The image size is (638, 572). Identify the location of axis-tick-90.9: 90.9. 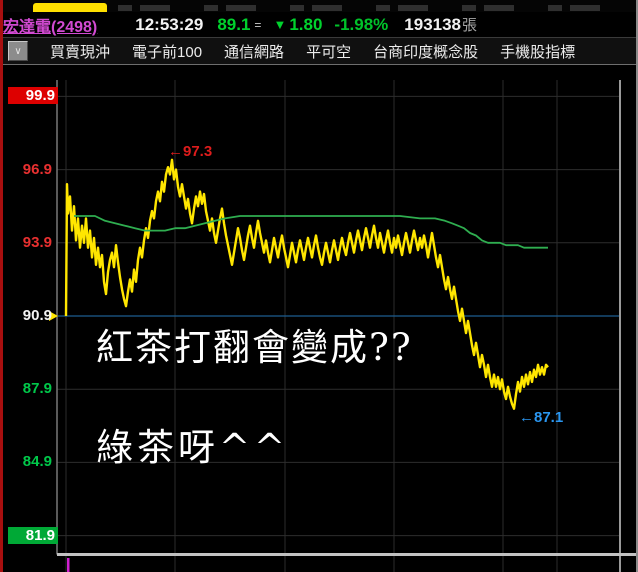
(37, 315).